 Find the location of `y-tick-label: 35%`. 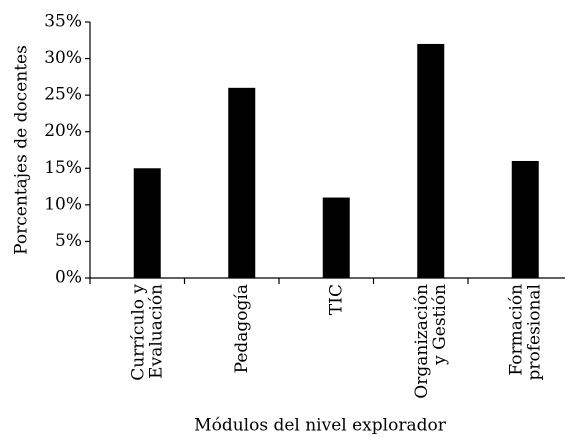

y-tick-label: 35% is located at coordinates (63, 22).